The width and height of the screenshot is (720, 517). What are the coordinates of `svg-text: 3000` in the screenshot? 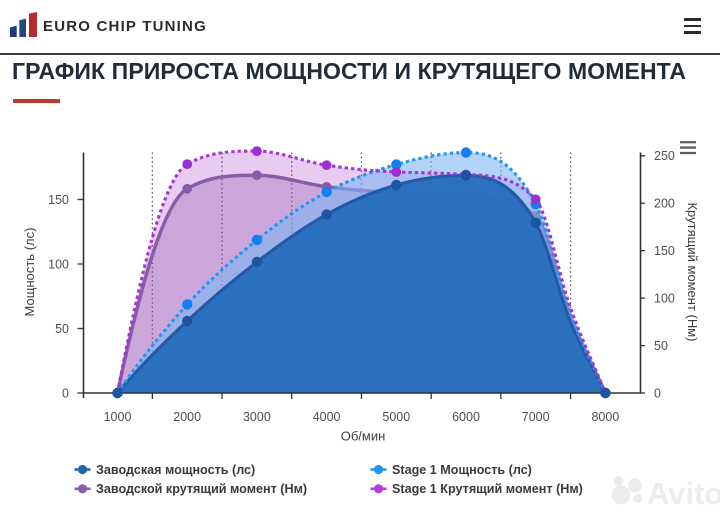 It's located at (257, 417).